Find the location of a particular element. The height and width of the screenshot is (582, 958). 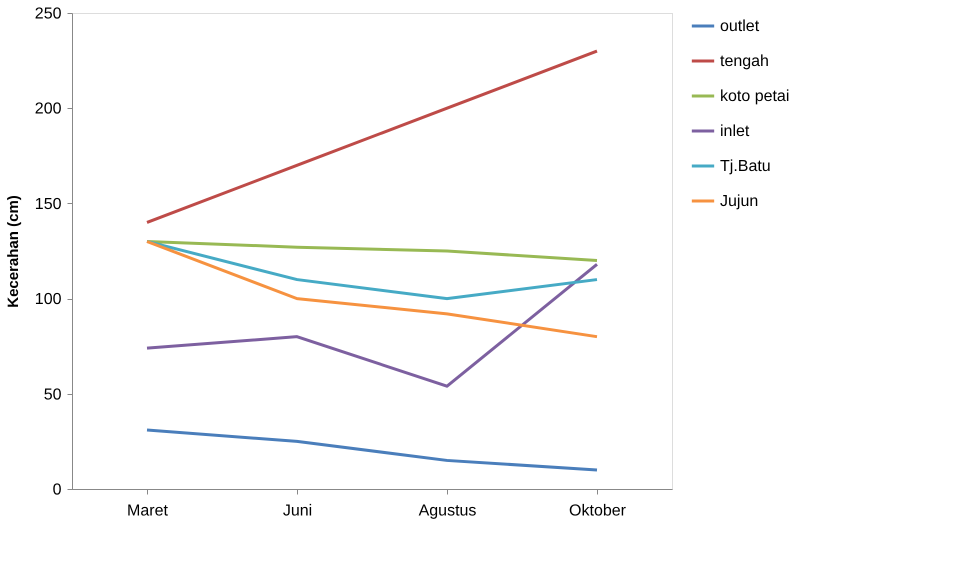

x-tick-label: Oktober is located at coordinates (598, 511).